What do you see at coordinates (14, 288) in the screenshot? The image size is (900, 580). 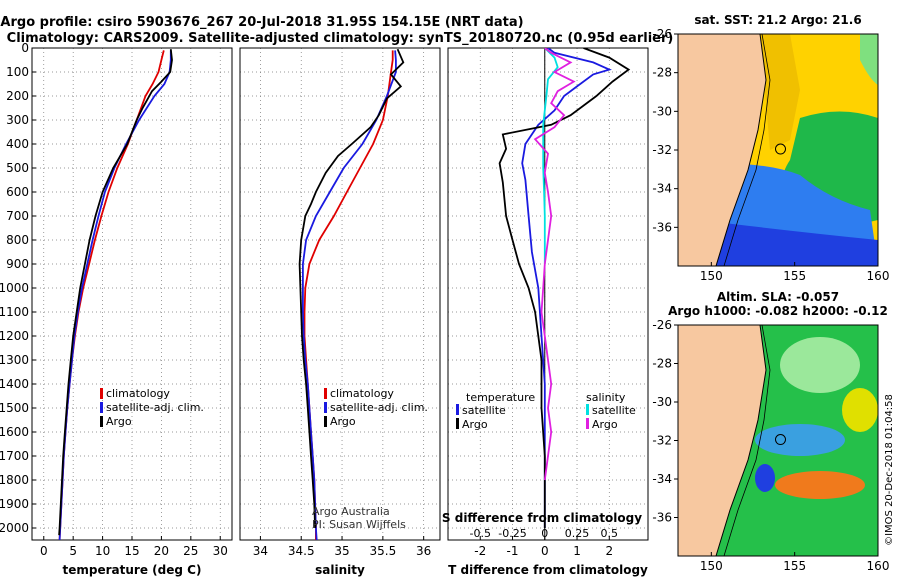 I see `y-tick-label: 1000` at bounding box center [14, 288].